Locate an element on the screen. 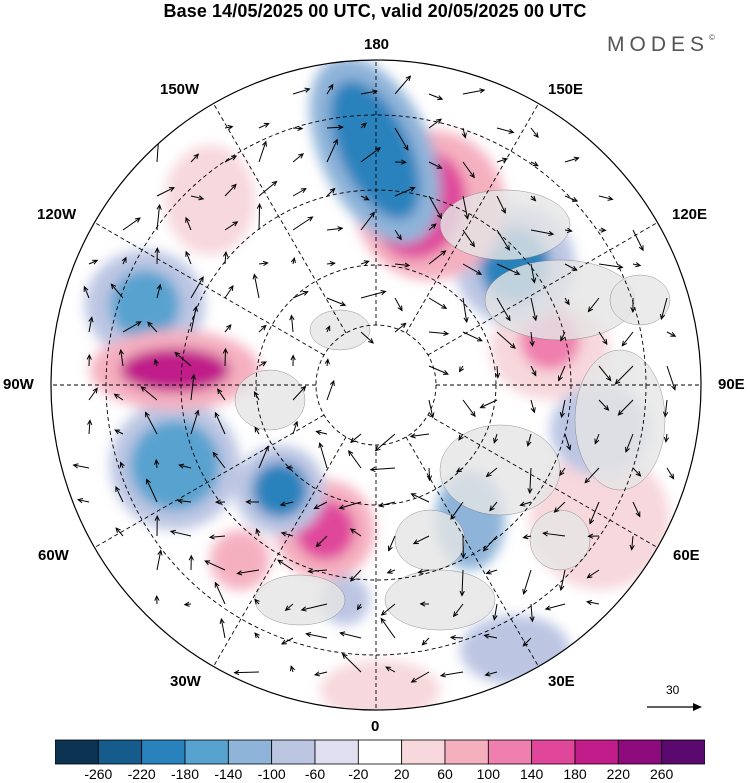 The width and height of the screenshot is (750, 783). label-60w: 60W is located at coordinates (53, 555).